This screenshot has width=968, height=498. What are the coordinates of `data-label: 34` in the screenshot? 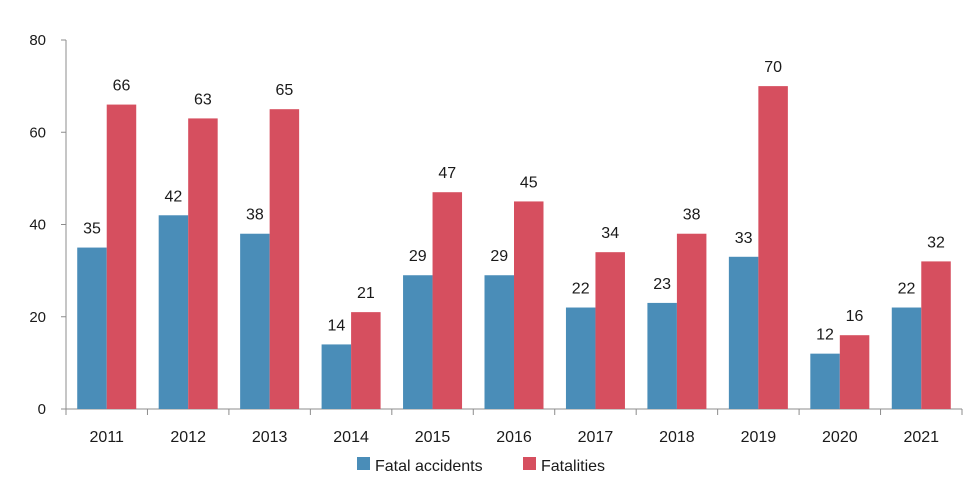 It's located at (610, 233).